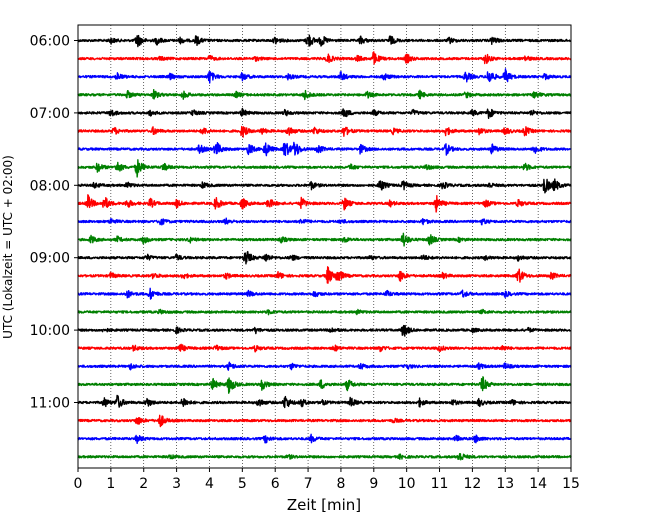 This screenshot has height=520, width=650. What do you see at coordinates (324, 505) in the screenshot?
I see `x-axis-label: Zeit [min]` at bounding box center [324, 505].